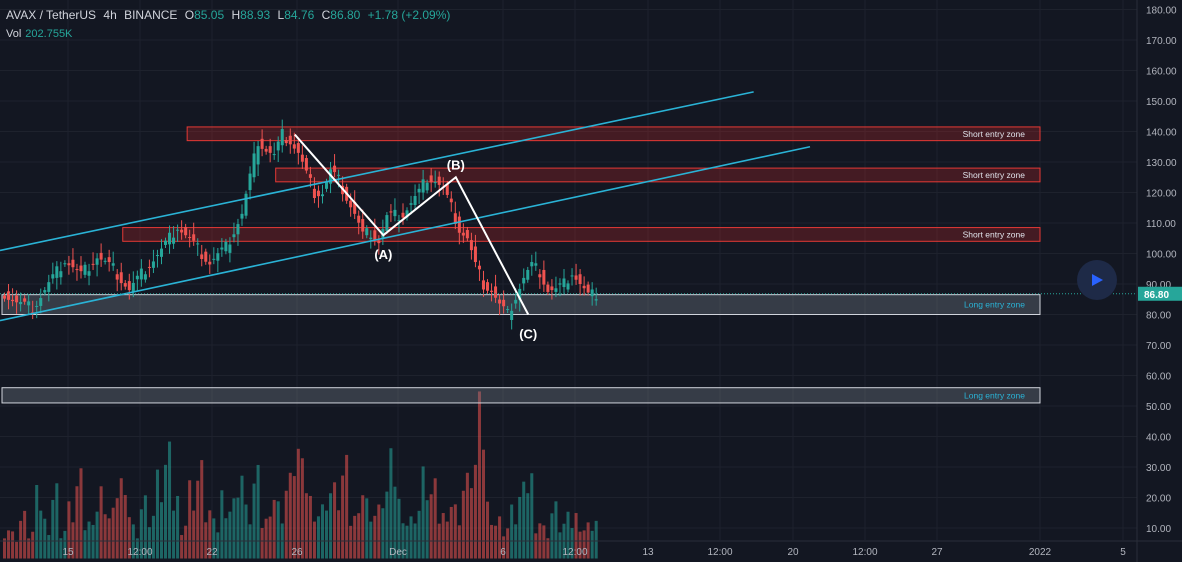  Describe the element at coordinates (398, 552) in the screenshot. I see `time-tick-label: Dec` at that location.